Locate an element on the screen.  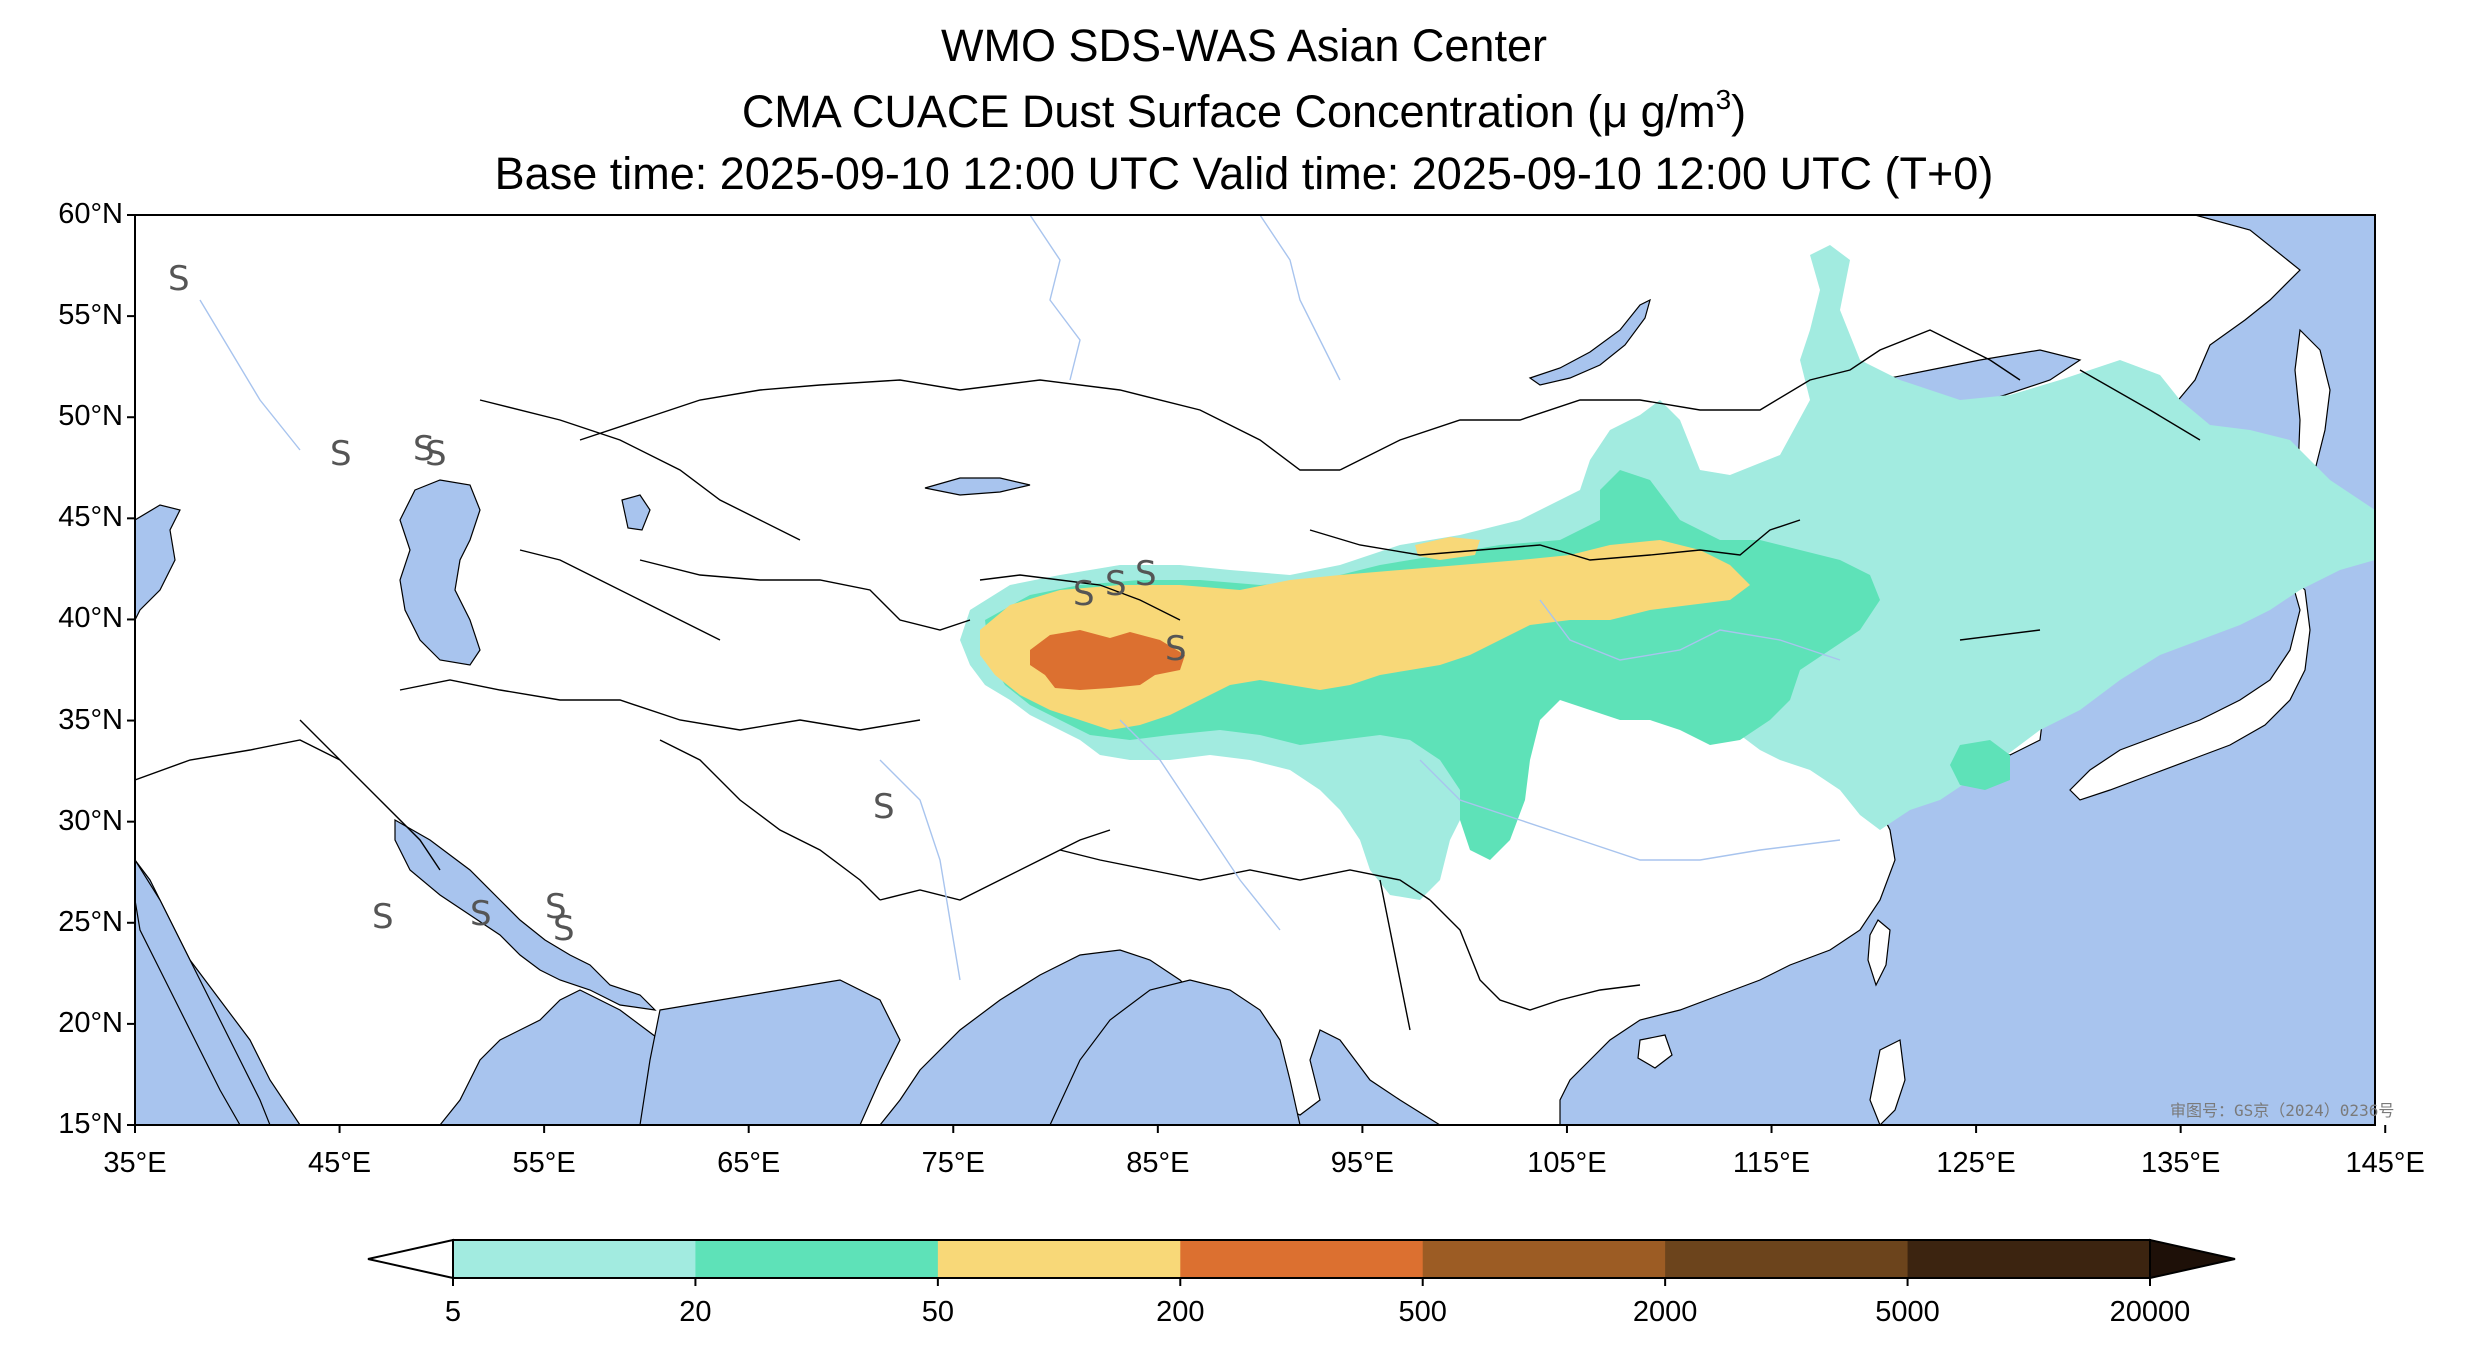
latitude-ticks is located at coordinates (131, 670).